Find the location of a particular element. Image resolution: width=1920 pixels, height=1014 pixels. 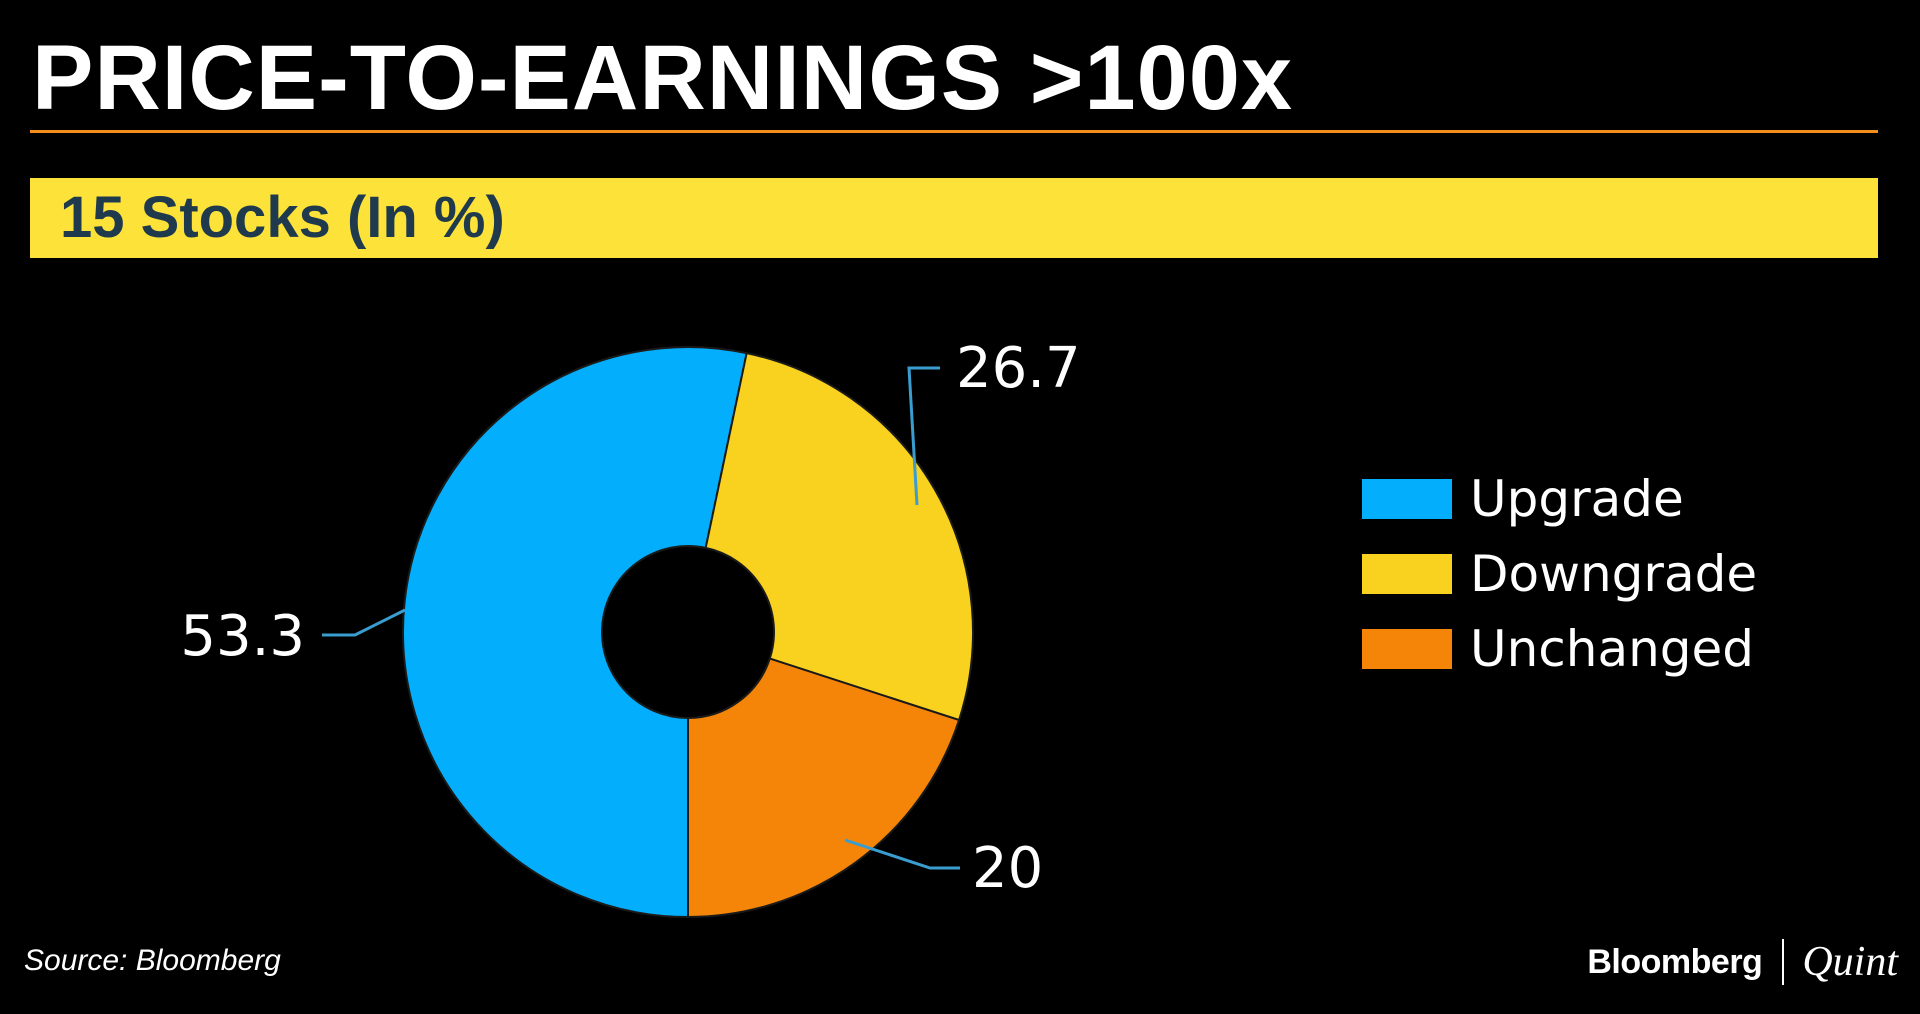

slice-upgrade is located at coordinates (575, 632).